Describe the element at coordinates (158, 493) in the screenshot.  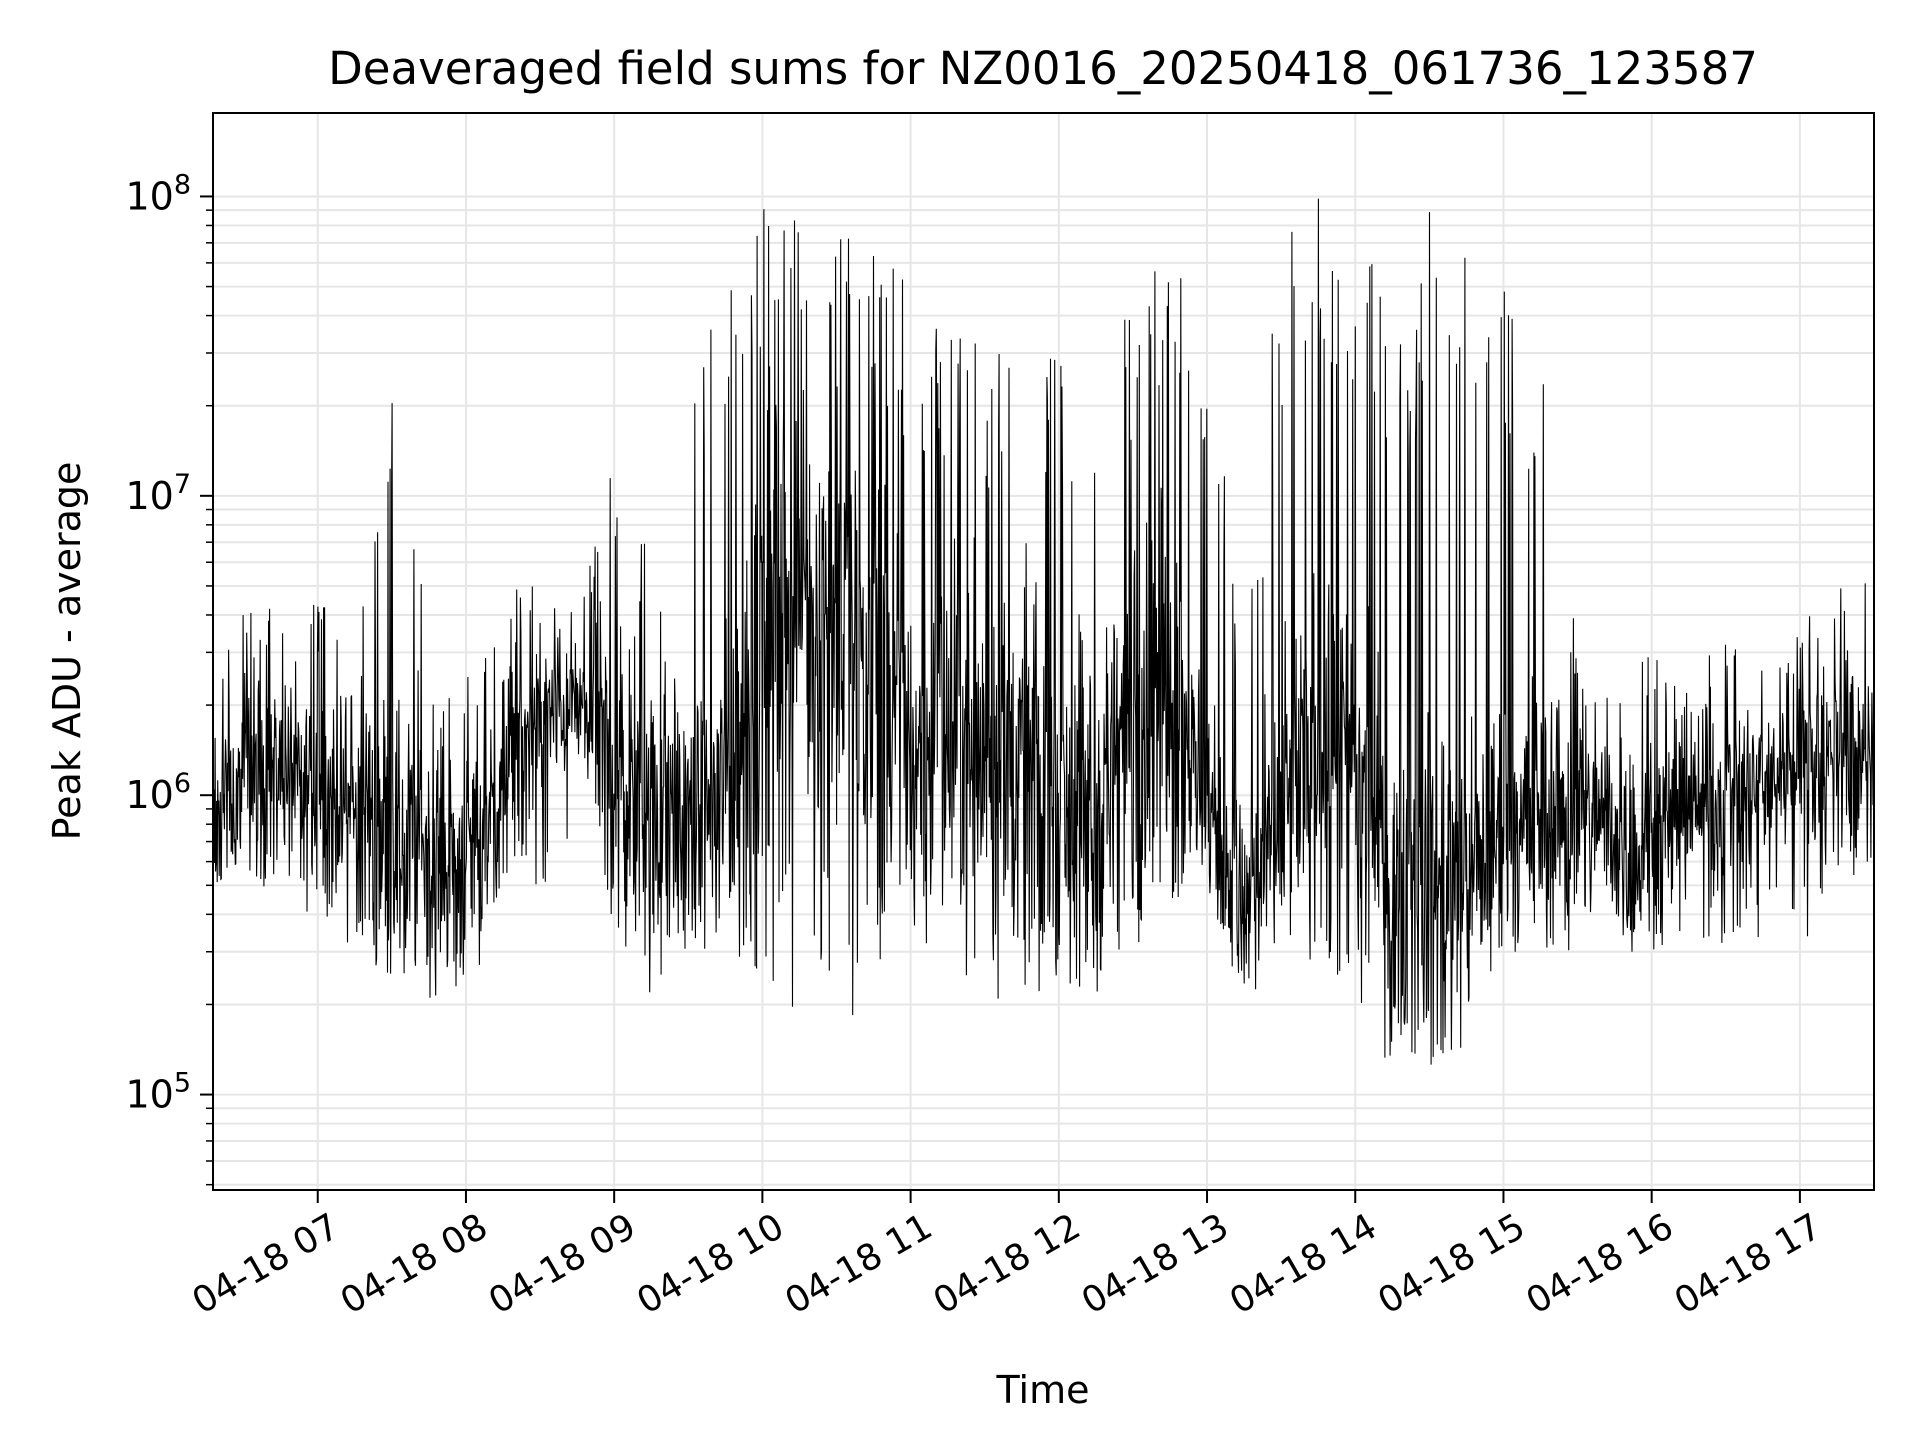
I see `y-tick-label: 107` at that location.